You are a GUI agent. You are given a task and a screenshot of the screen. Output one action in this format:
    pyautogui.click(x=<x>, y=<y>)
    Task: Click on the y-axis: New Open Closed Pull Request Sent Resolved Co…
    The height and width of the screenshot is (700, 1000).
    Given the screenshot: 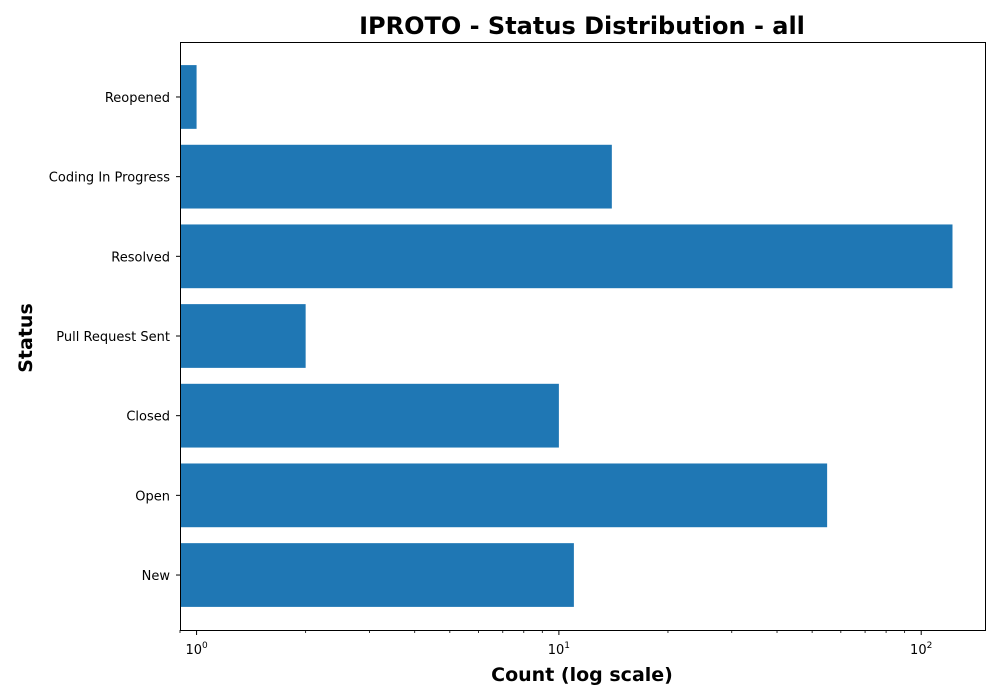 What is the action you would take?
    pyautogui.click(x=114, y=337)
    